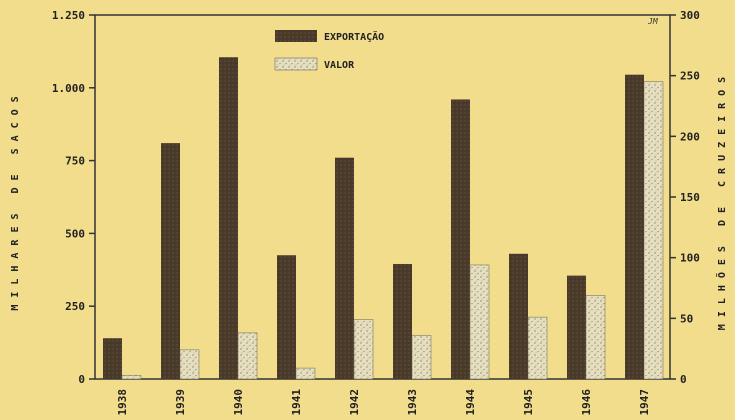 The image size is (735, 420). Describe the element at coordinates (81, 379) in the screenshot. I see `left-tick-label: 0` at that location.